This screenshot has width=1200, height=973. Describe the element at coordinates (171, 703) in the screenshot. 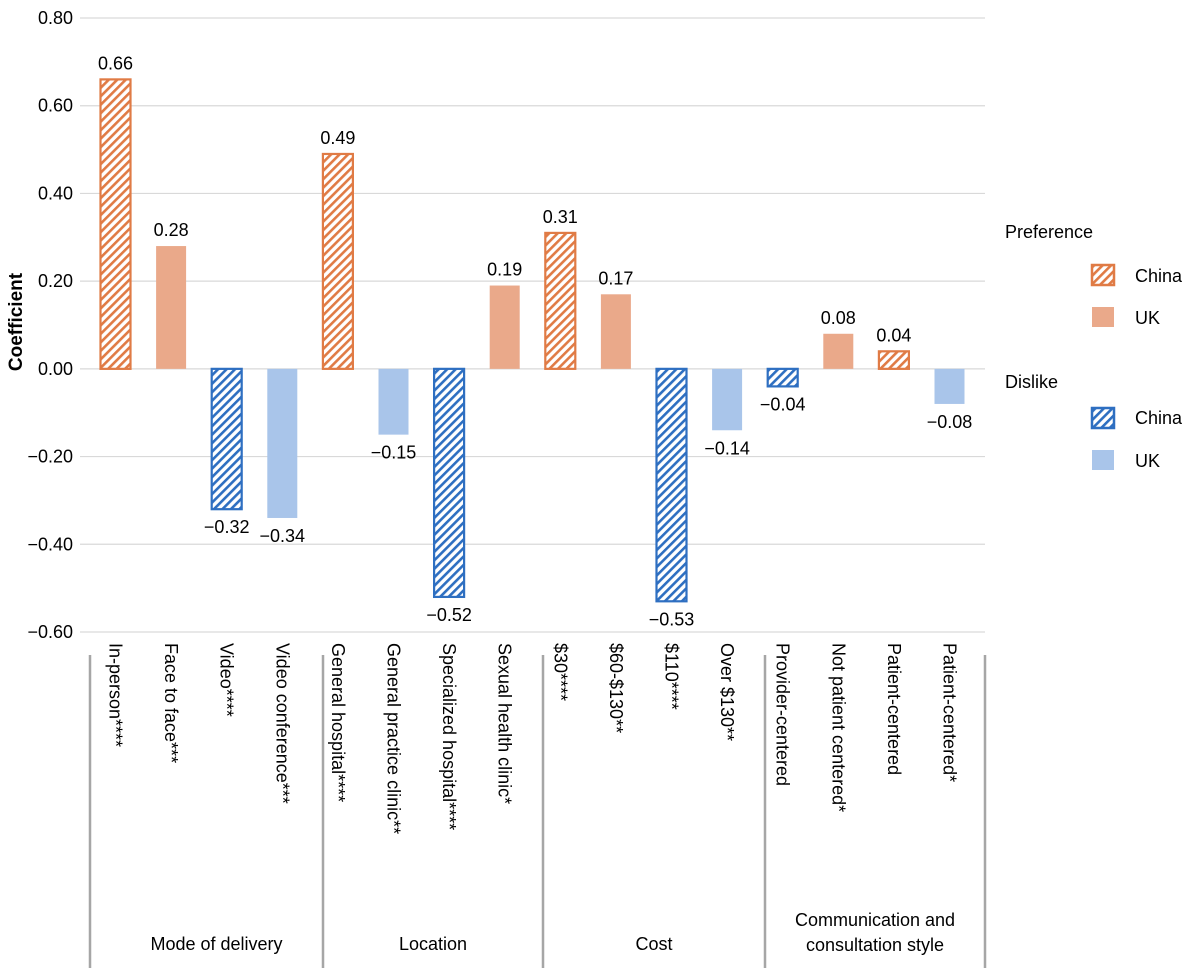

I see `category-label: Face to face***` at that location.